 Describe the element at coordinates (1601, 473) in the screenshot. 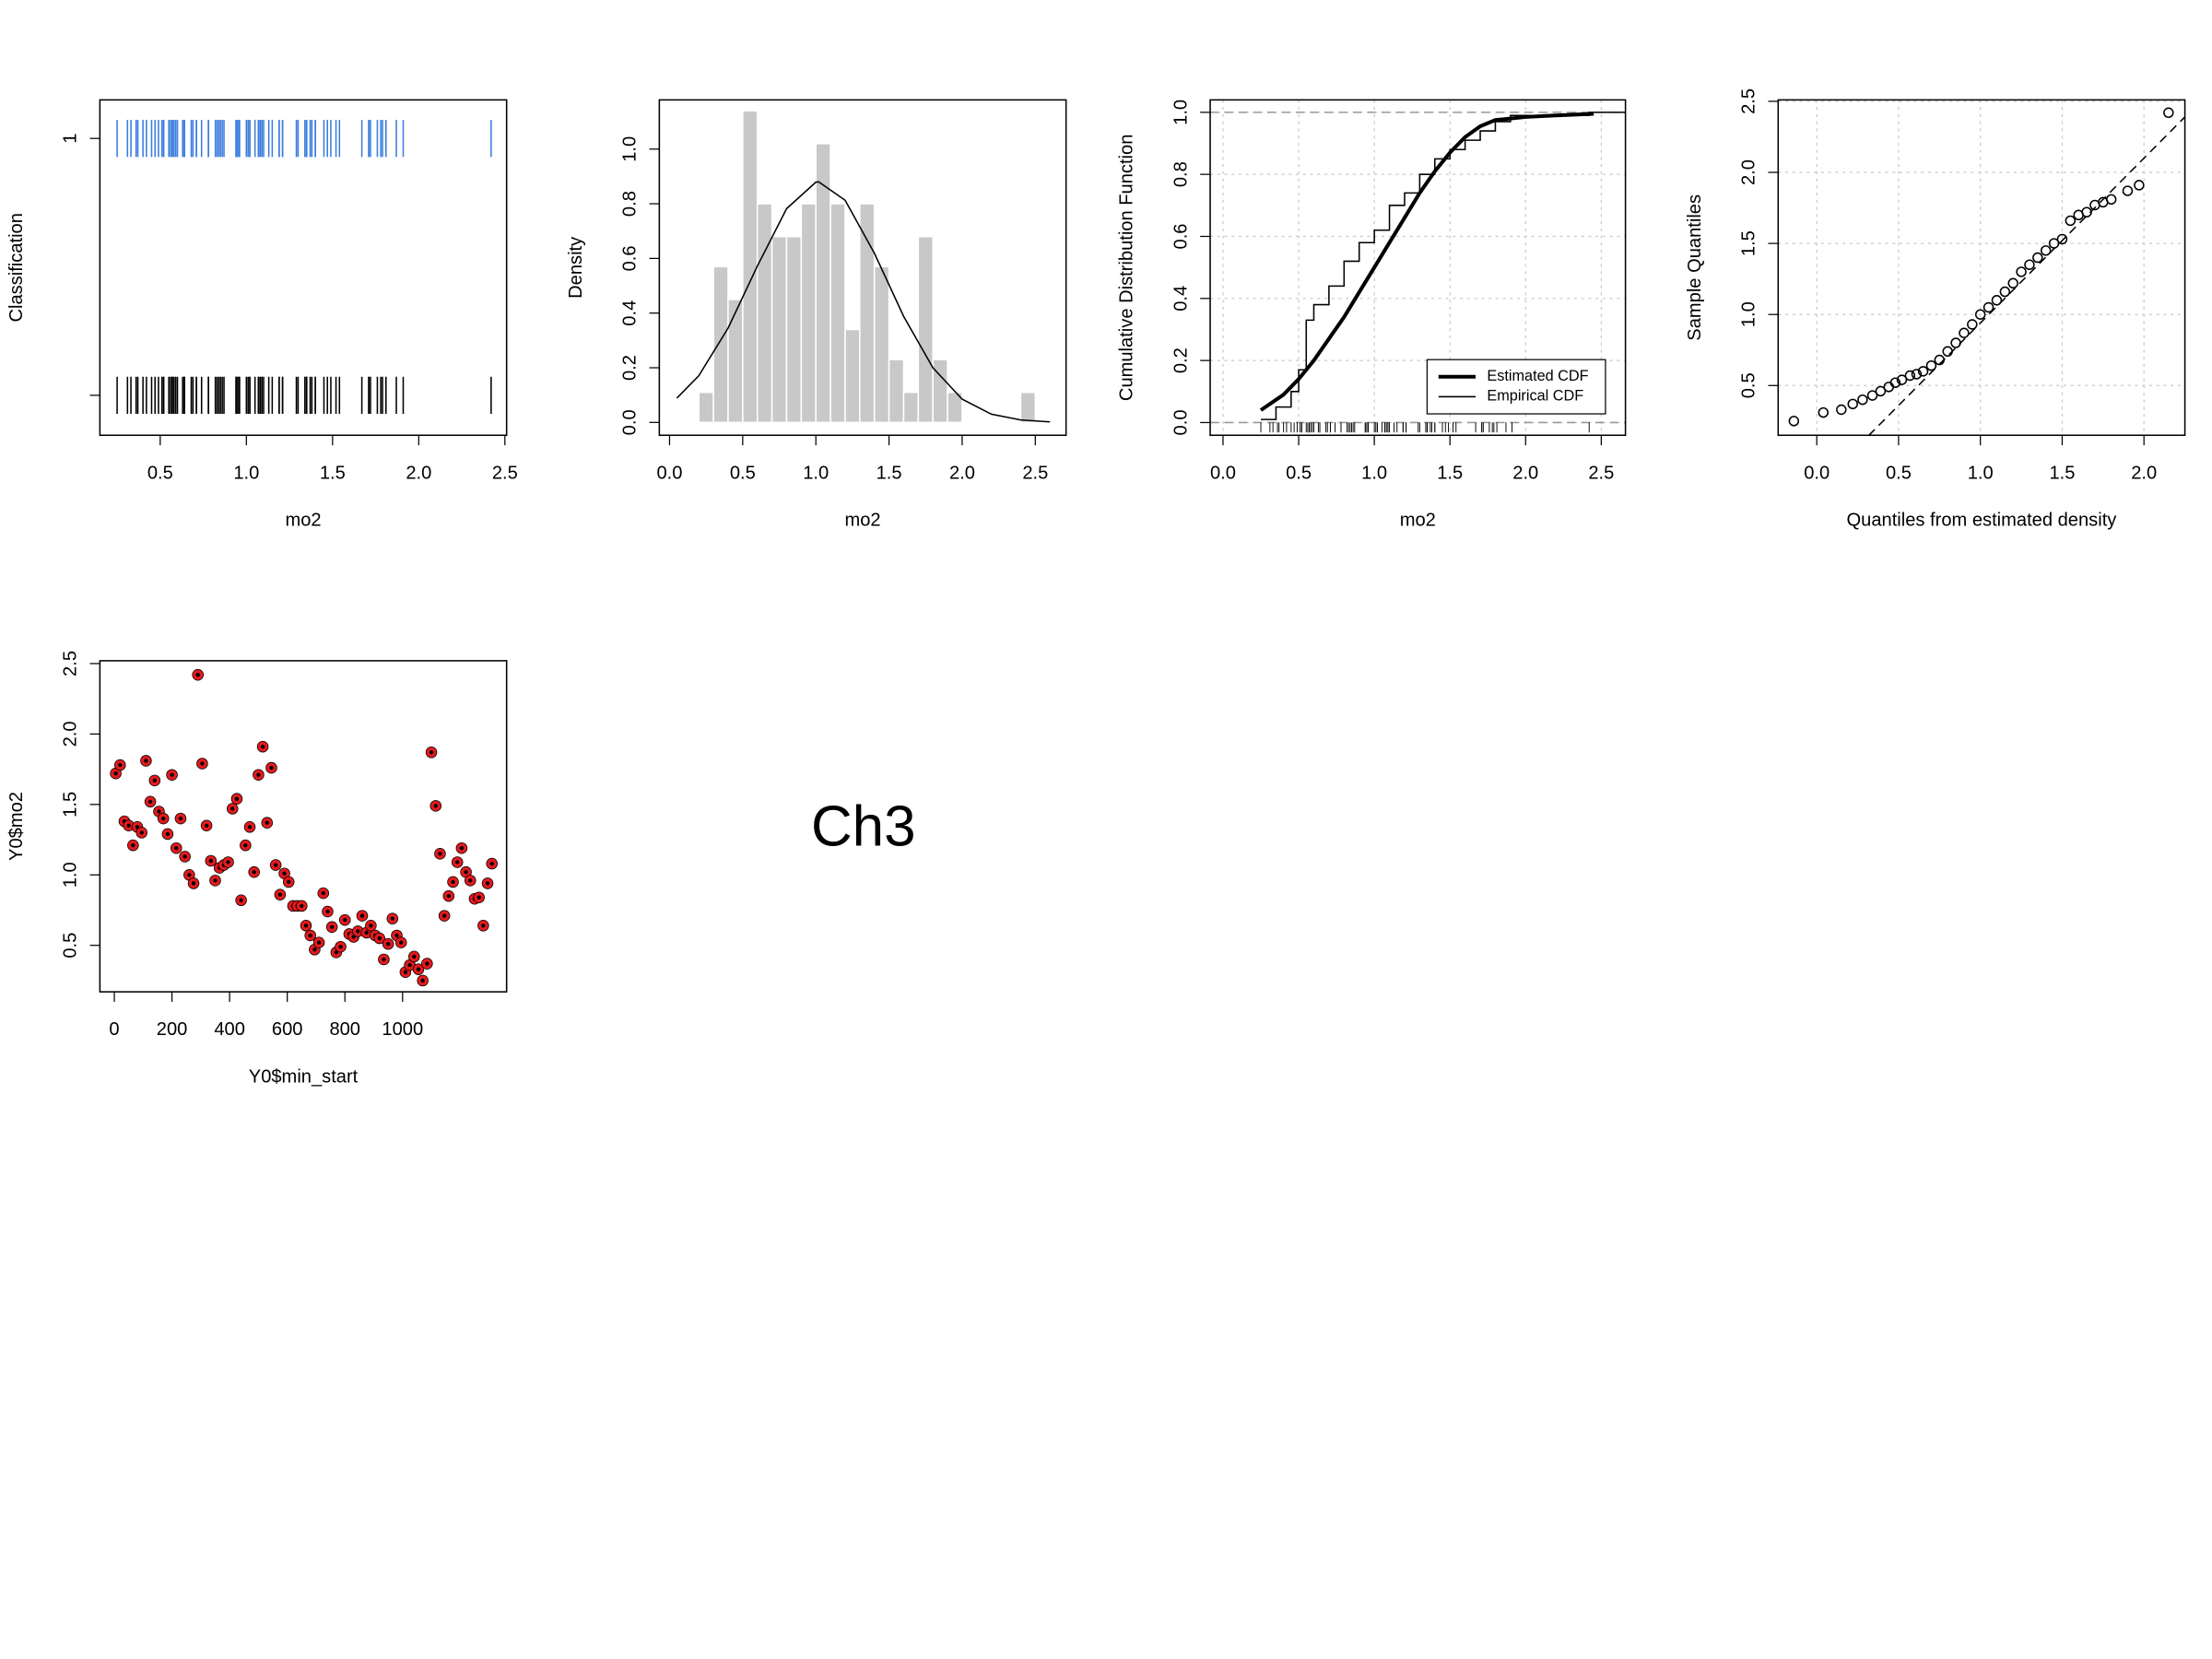

I see `x-tick-label: 2.5` at that location.